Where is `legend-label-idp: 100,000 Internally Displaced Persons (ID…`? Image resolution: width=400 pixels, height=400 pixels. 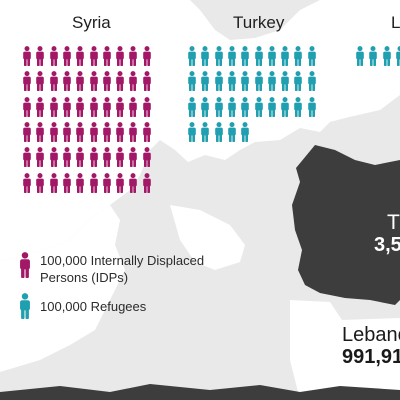
legend-label-idp: 100,000 Internally Displaced Persons (ID… is located at coordinates (122, 269).